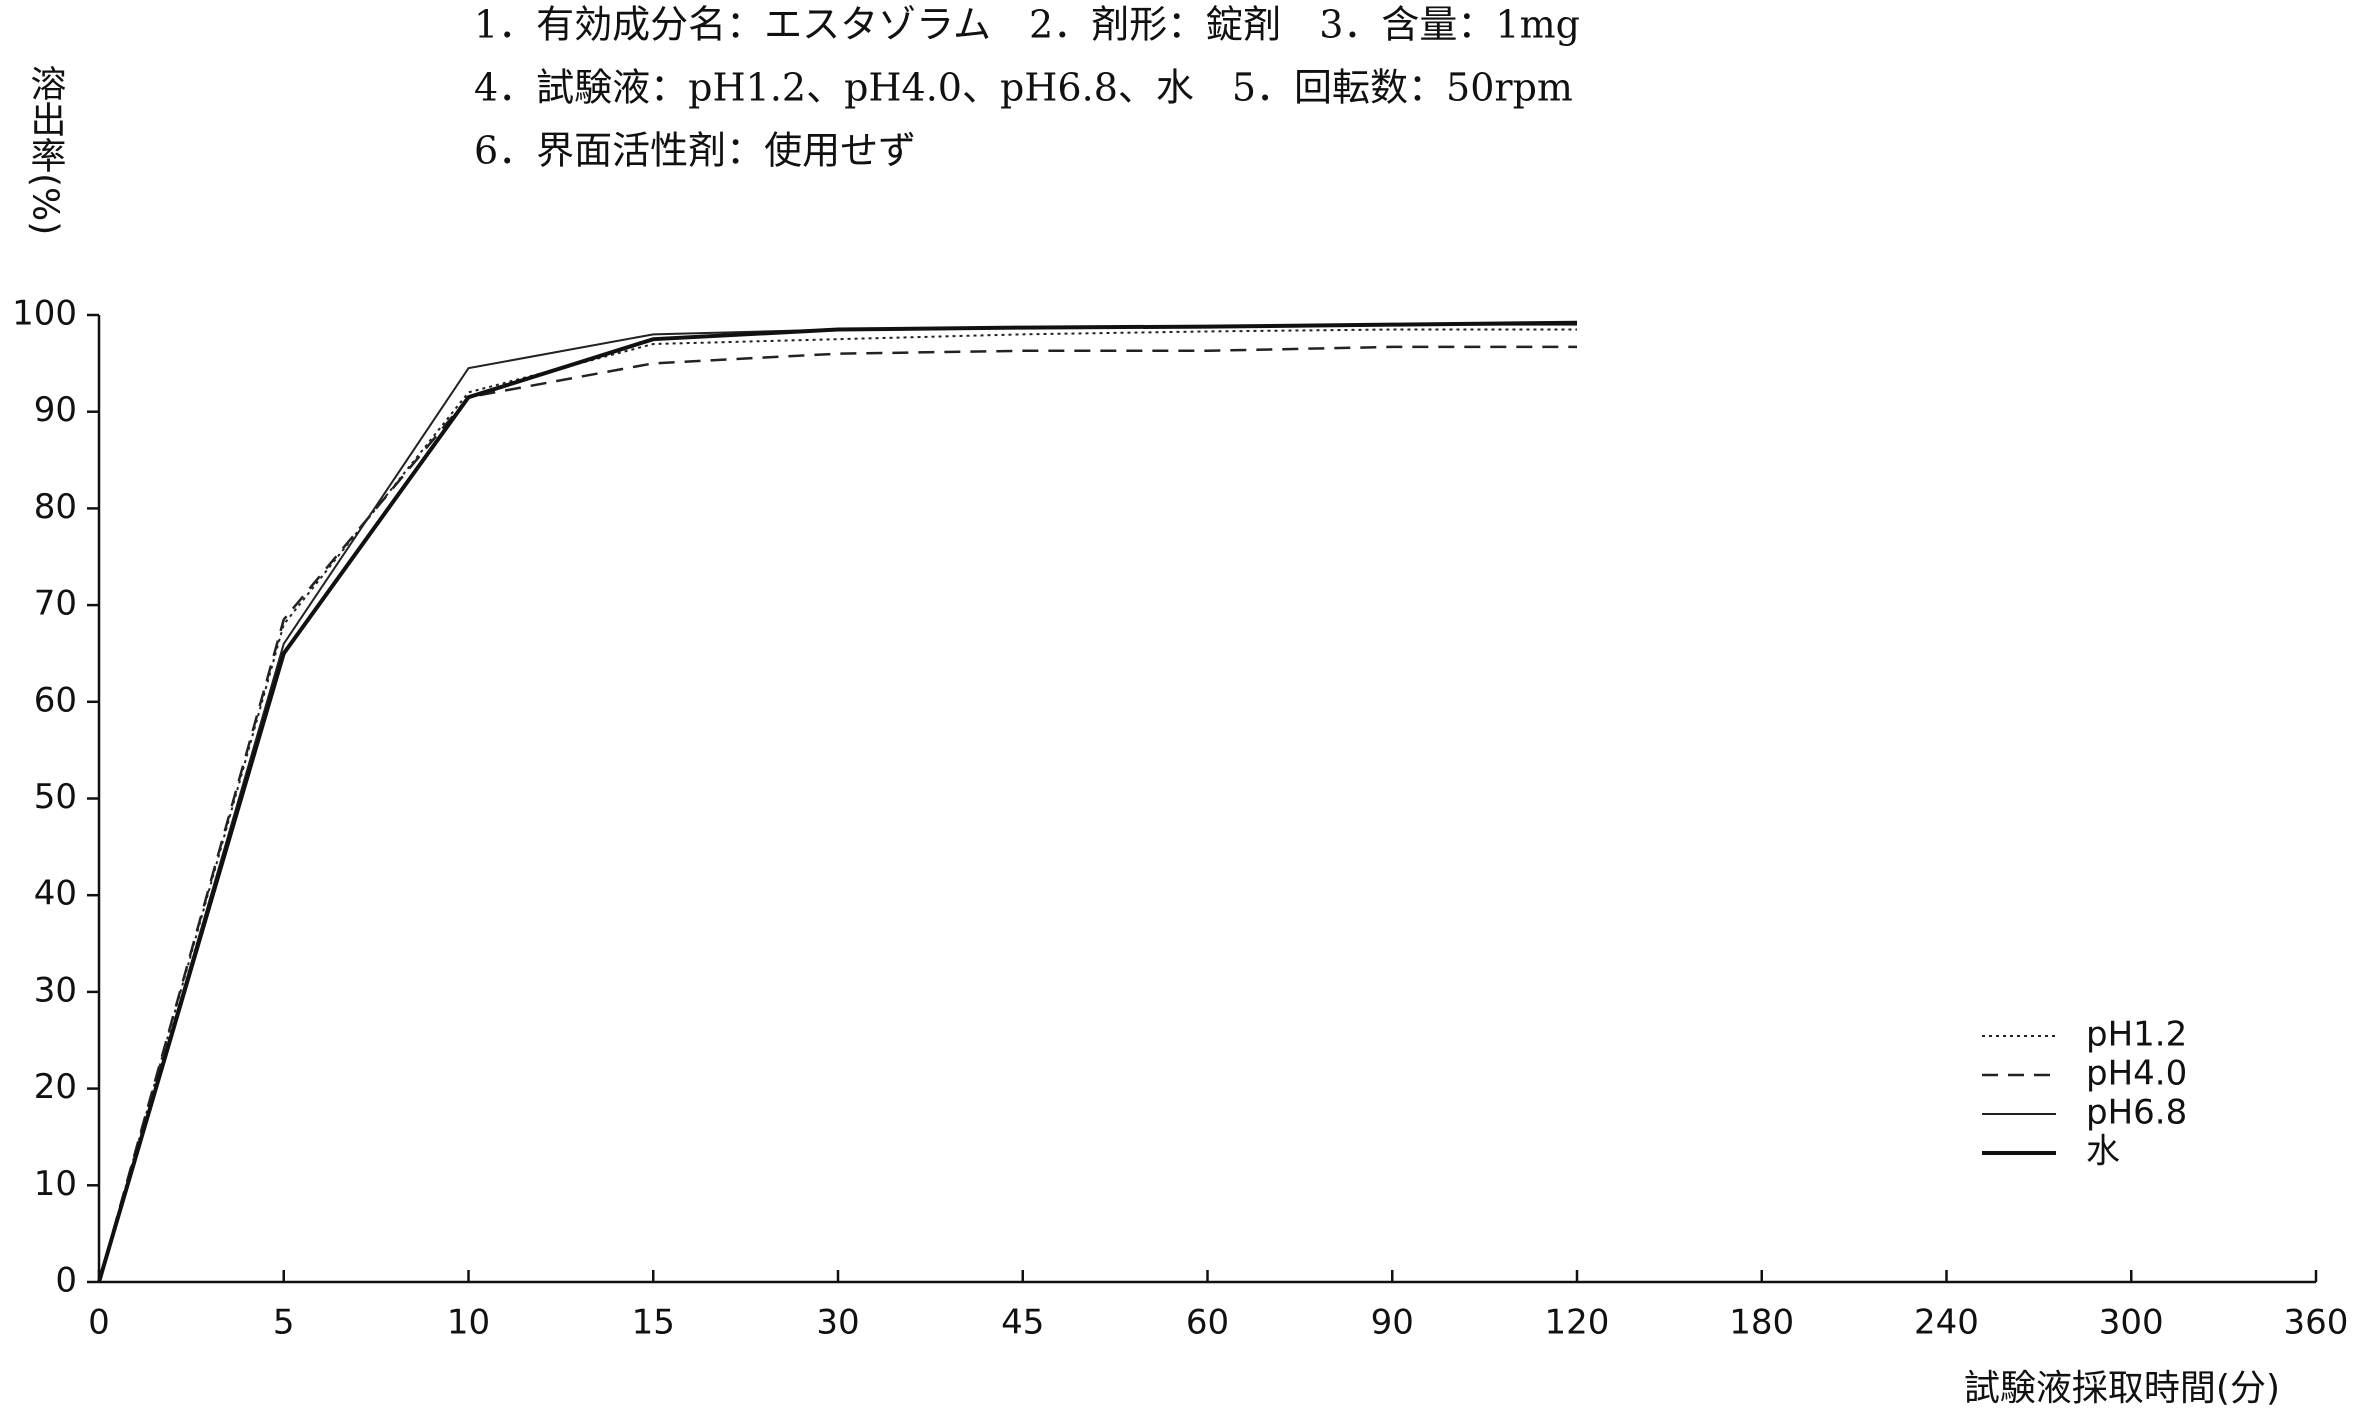 The image size is (2362, 1417). I want to click on y-tick-label: 100, so click(44, 314).